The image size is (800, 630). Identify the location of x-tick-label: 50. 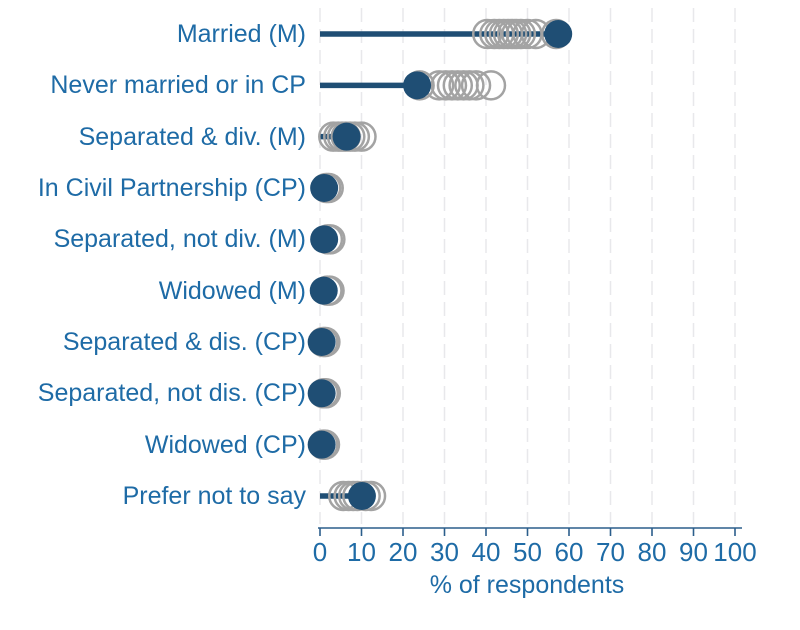
(527, 552).